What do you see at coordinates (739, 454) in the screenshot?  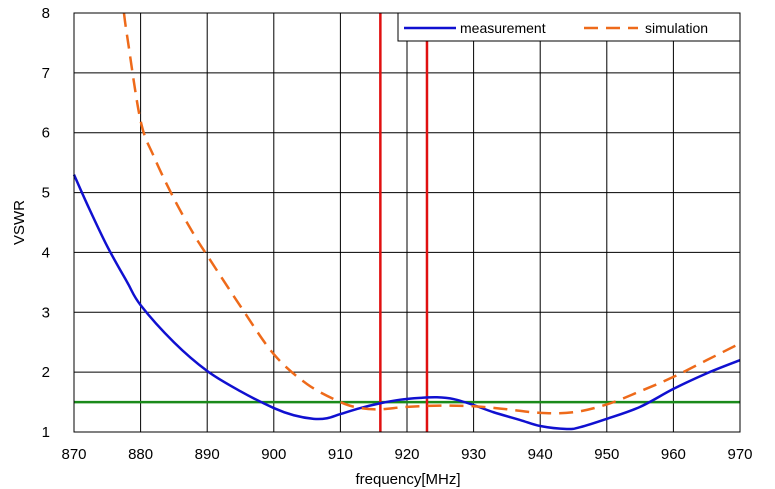 I see `x-tick-label: 970` at bounding box center [739, 454].